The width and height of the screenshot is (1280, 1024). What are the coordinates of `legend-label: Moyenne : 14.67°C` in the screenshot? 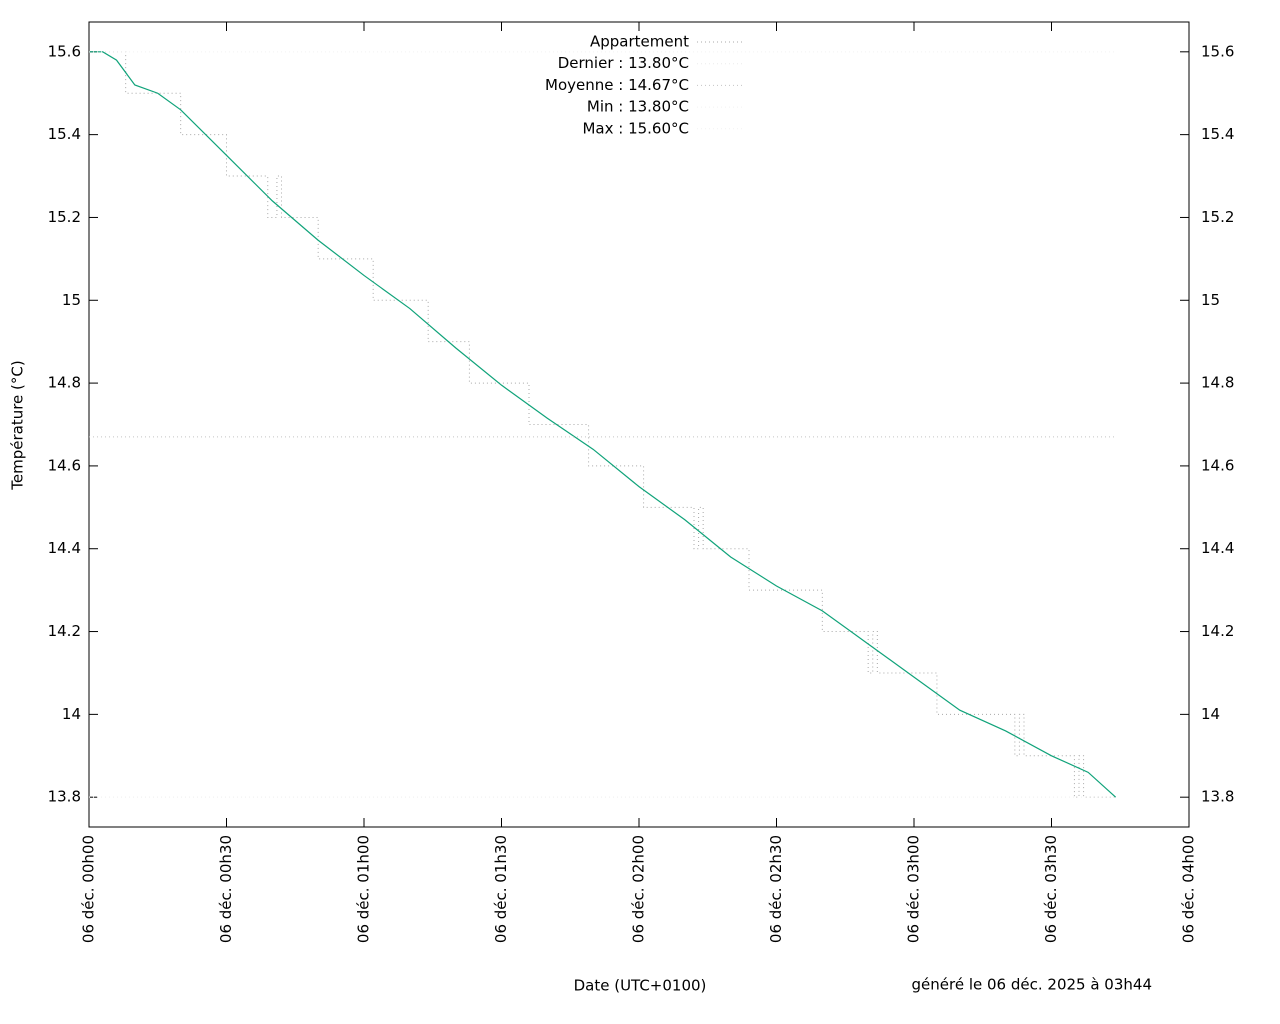 It's located at (617, 85).